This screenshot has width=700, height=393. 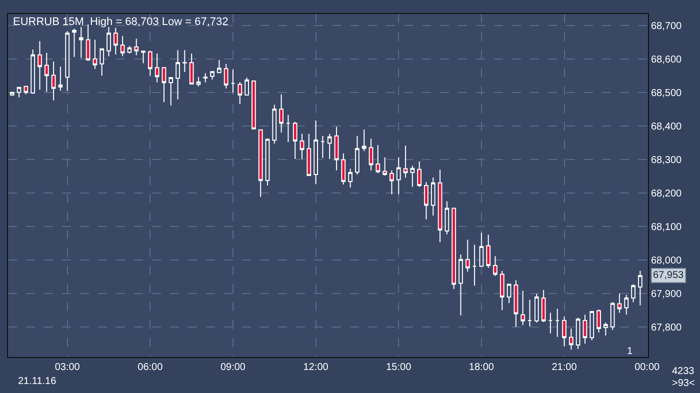 What do you see at coordinates (683, 383) in the screenshot?
I see `text: >93<` at bounding box center [683, 383].